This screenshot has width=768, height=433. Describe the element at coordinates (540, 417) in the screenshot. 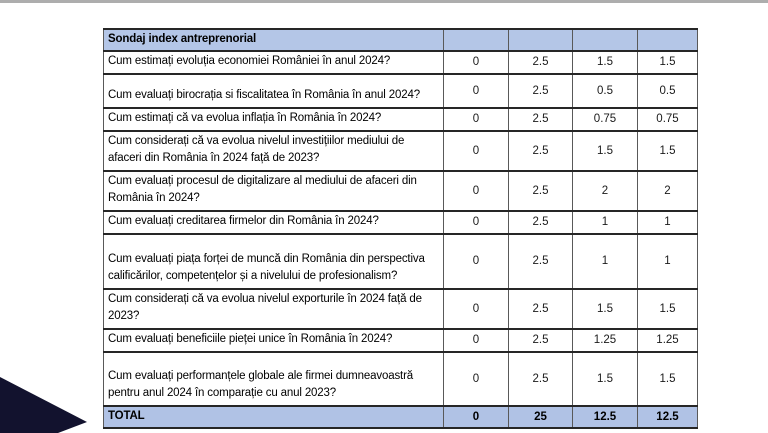

I see `total-value-cell: 25` at that location.